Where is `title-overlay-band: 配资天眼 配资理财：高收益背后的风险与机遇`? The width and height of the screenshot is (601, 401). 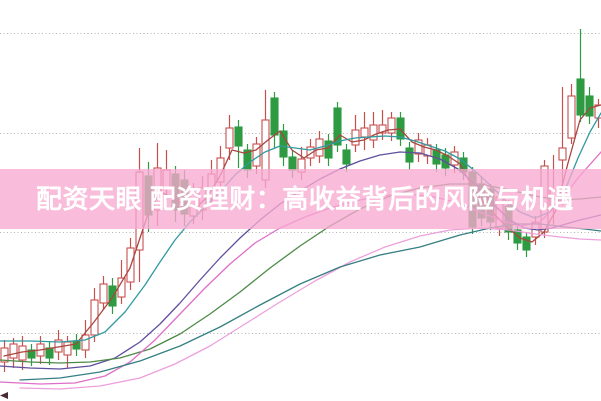 title-overlay-band: 配资天眼 配资理财：高收益背后的风险与机遇 is located at coordinates (300, 199).